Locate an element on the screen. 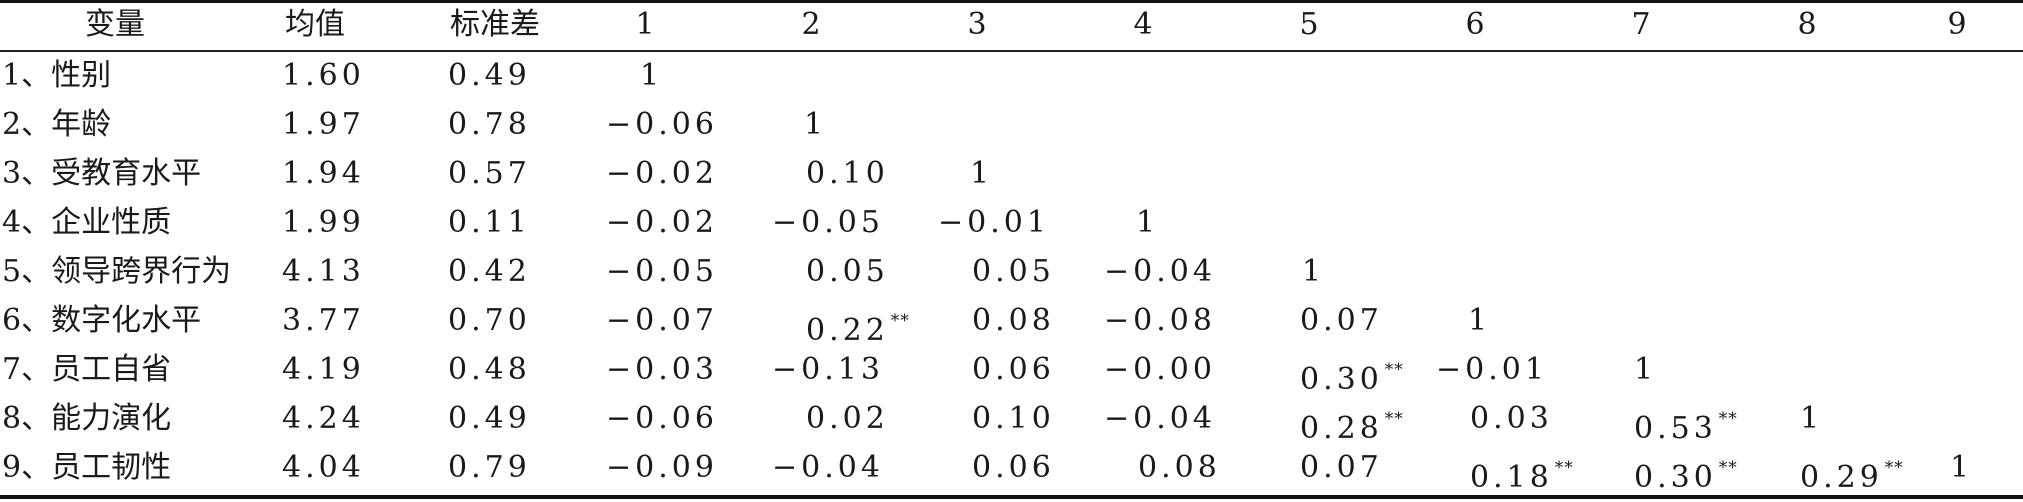 This screenshot has width=2023, height=502. row-sd: 0.11 is located at coordinates (489, 222).